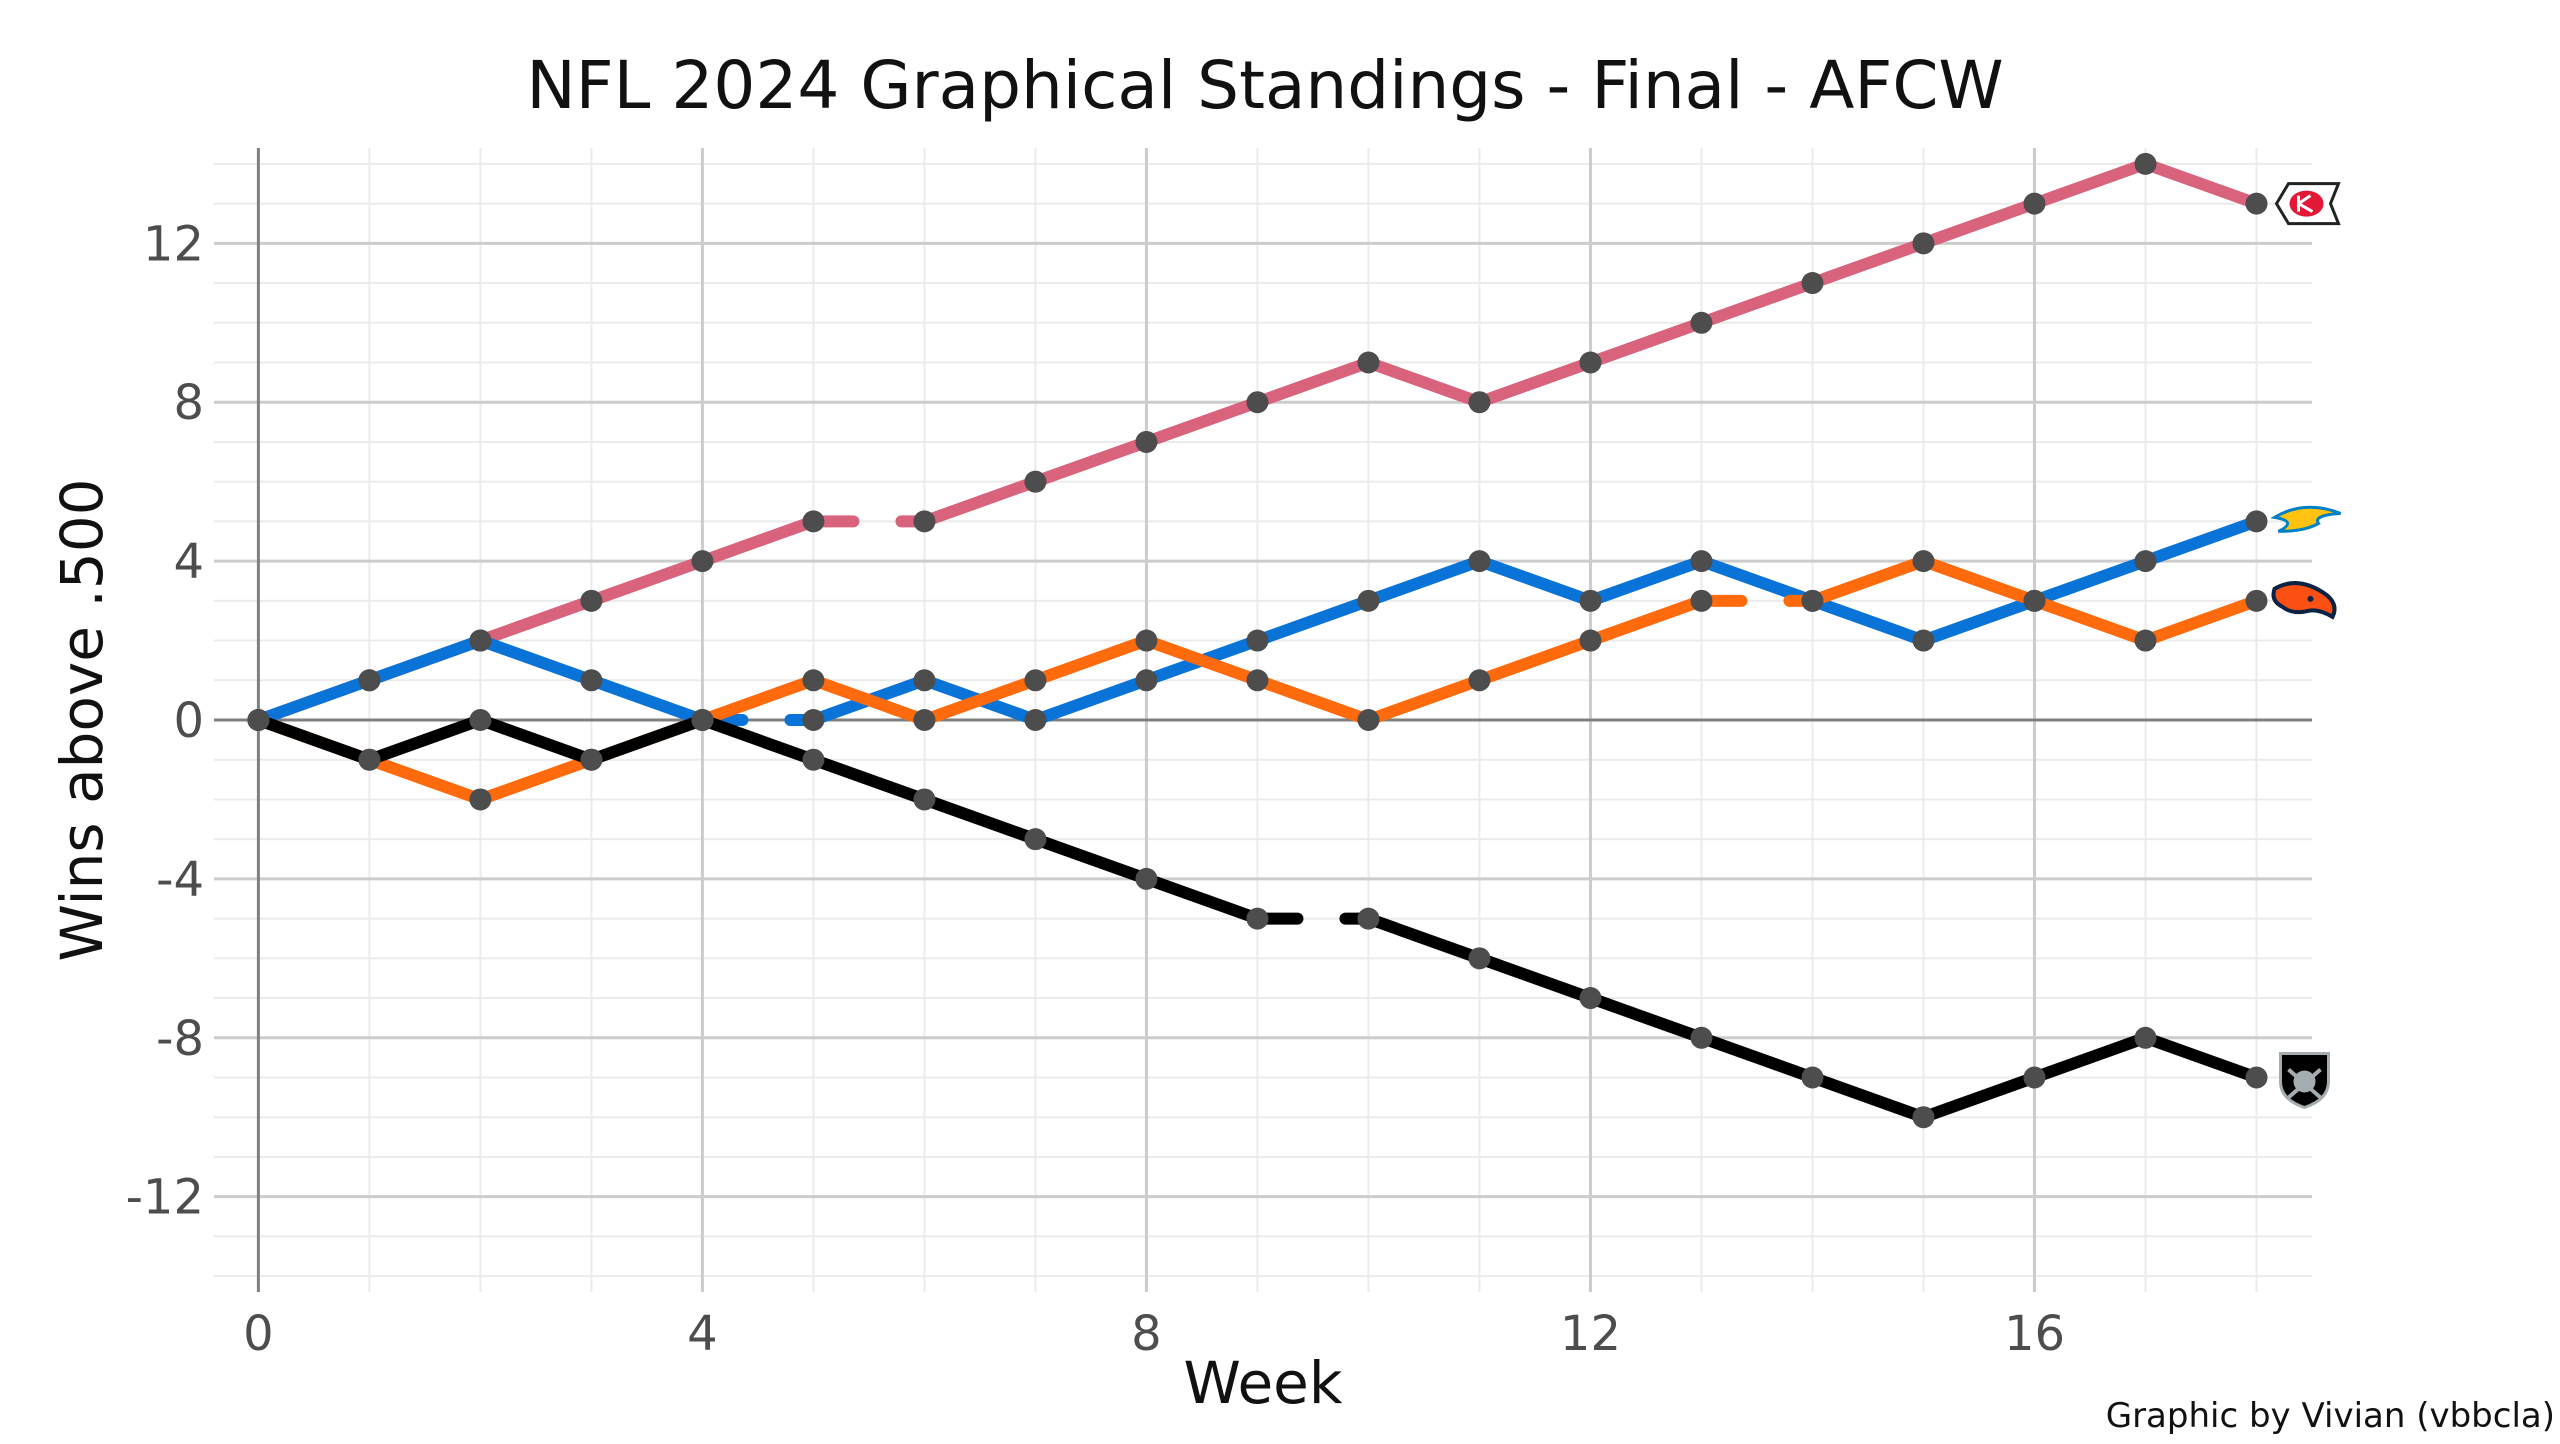 The height and width of the screenshot is (1444, 2560). What do you see at coordinates (1154, 1334) in the screenshot?
I see `x-tick-labels: 0 4 8 12 16` at bounding box center [1154, 1334].